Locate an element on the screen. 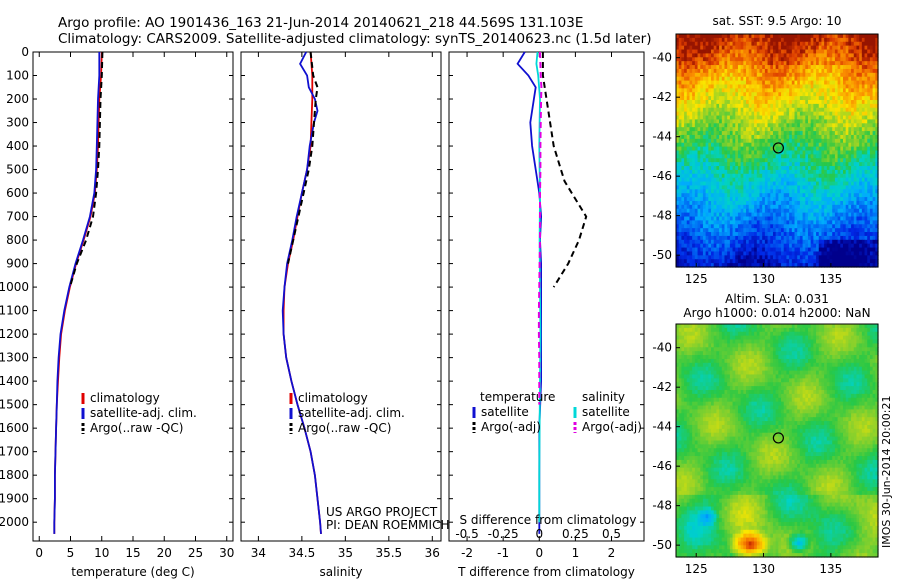 The height and width of the screenshot is (580, 900). depth-tick-label: 1000 is located at coordinates (14, 287).